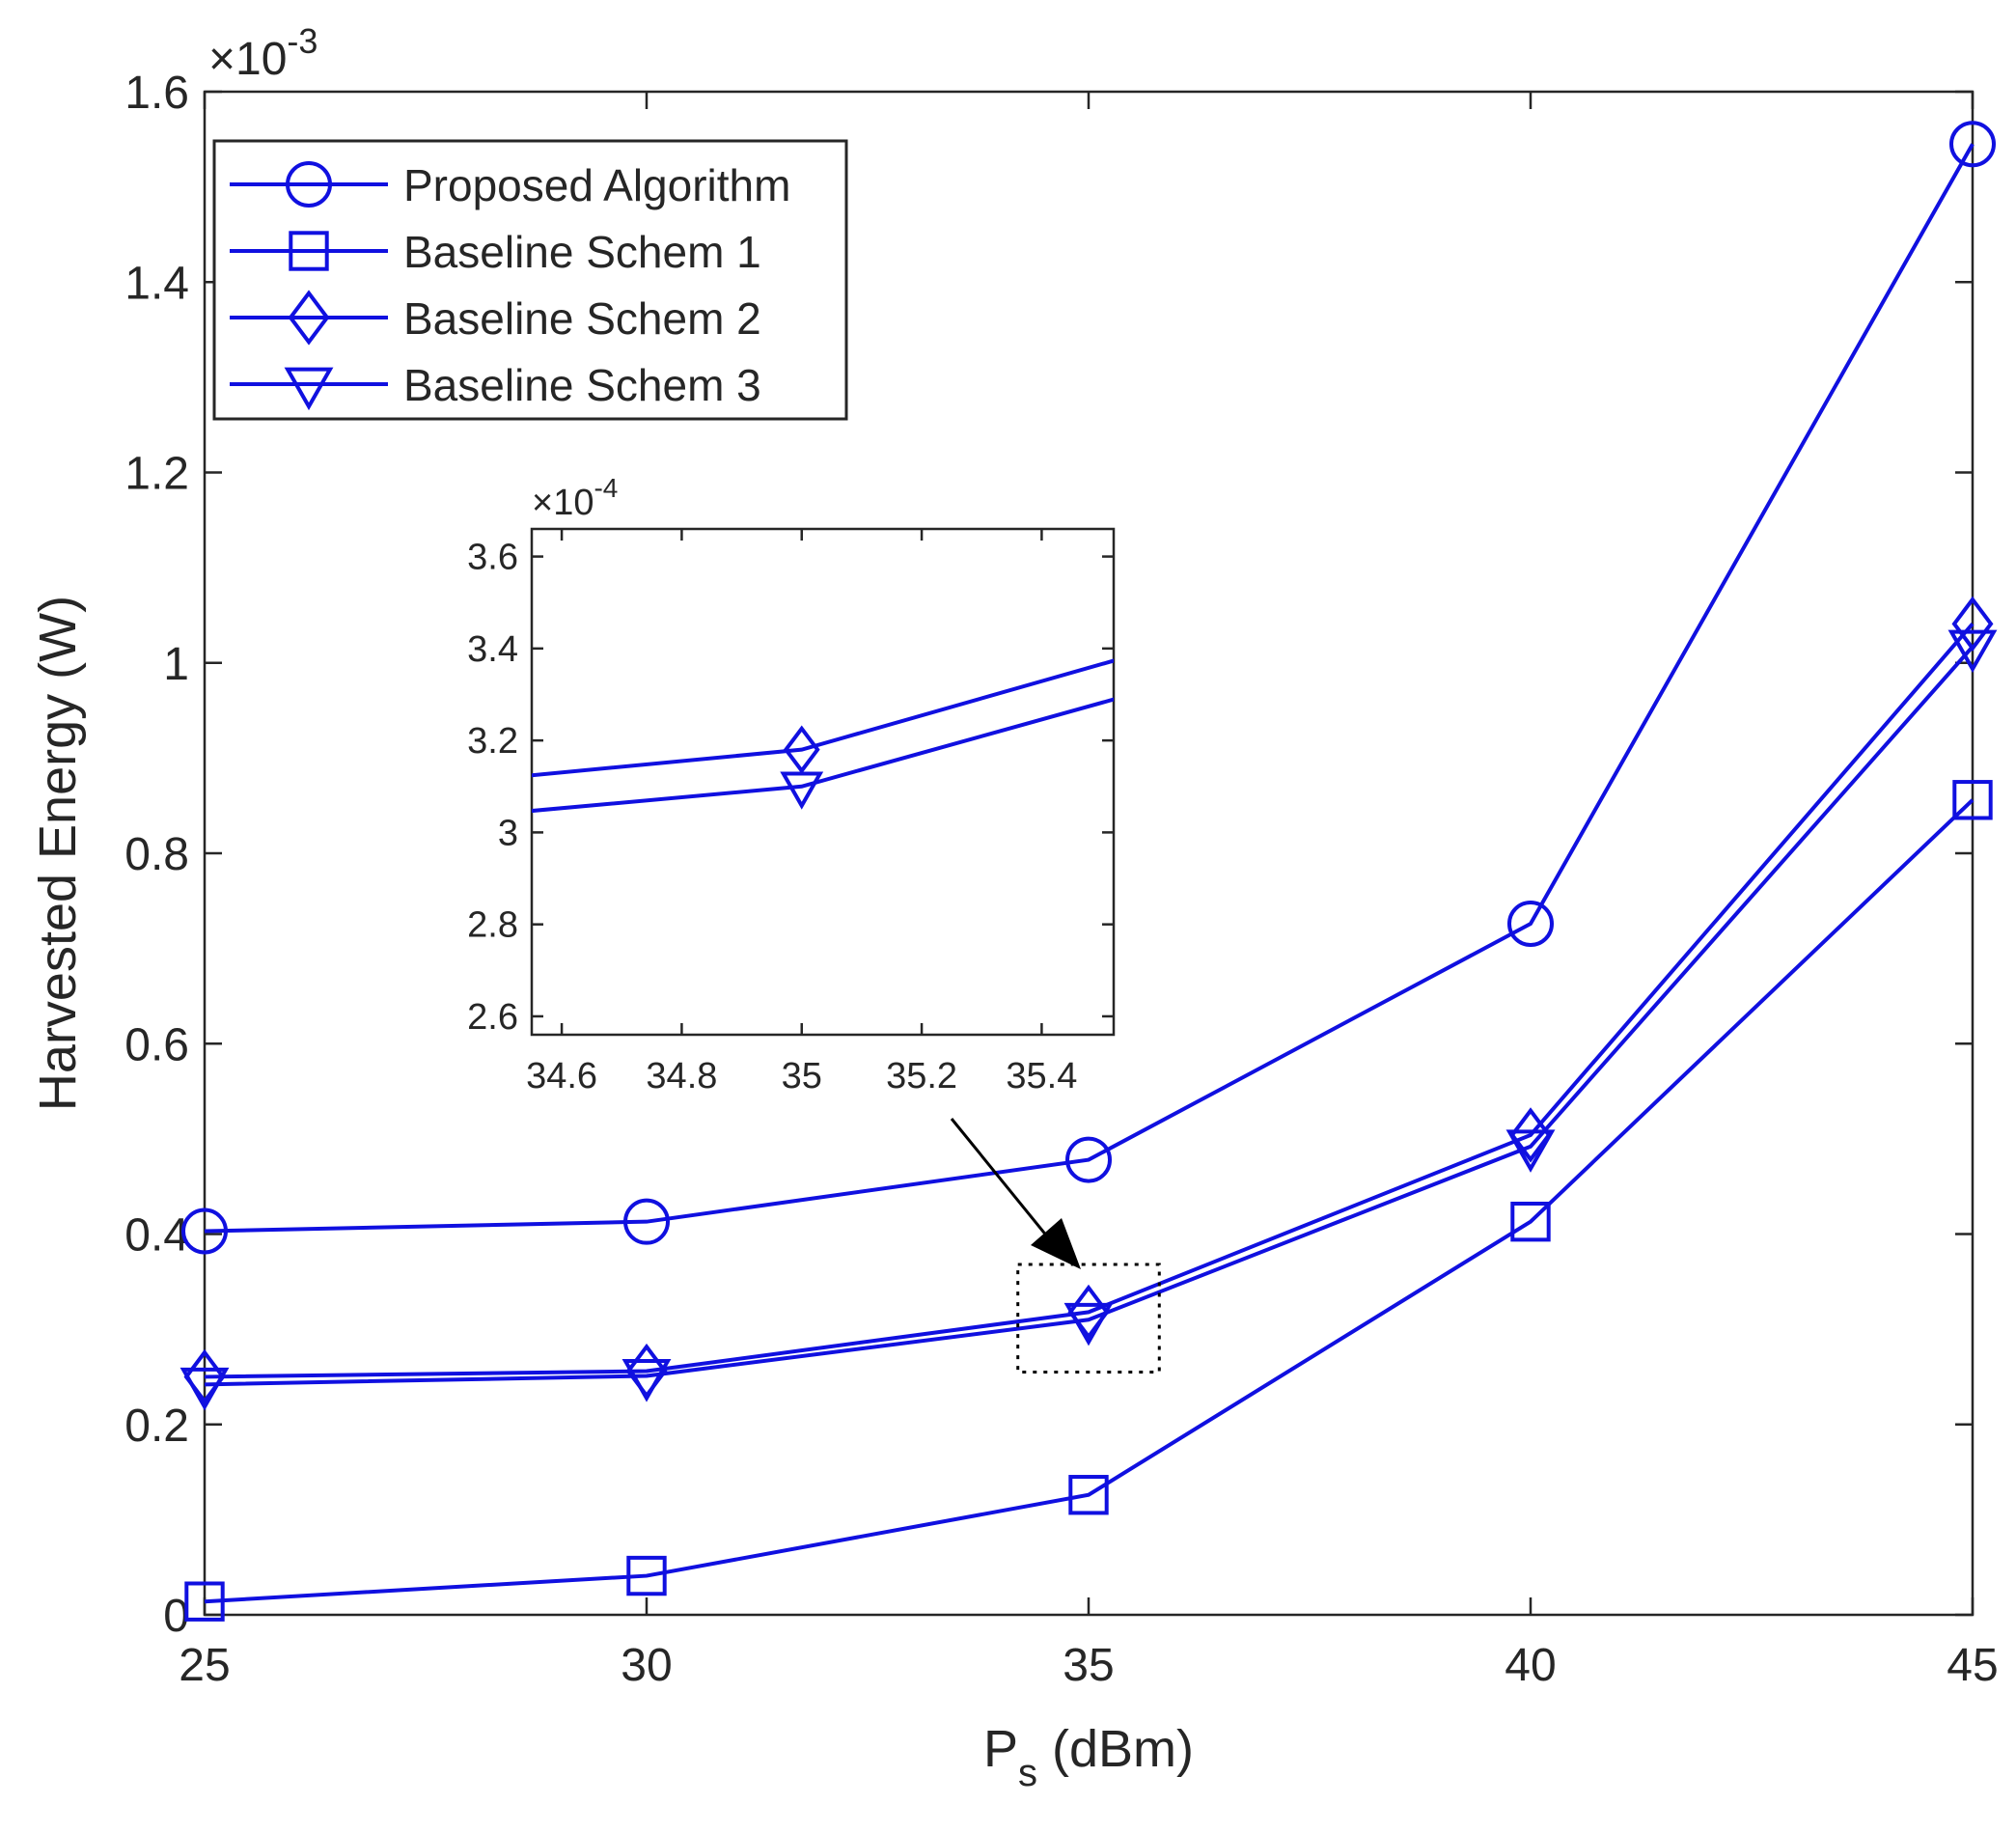 Image resolution: width=2016 pixels, height=1832 pixels. Describe the element at coordinates (1088, 1665) in the screenshot. I see `x-tick-label: 35` at that location.